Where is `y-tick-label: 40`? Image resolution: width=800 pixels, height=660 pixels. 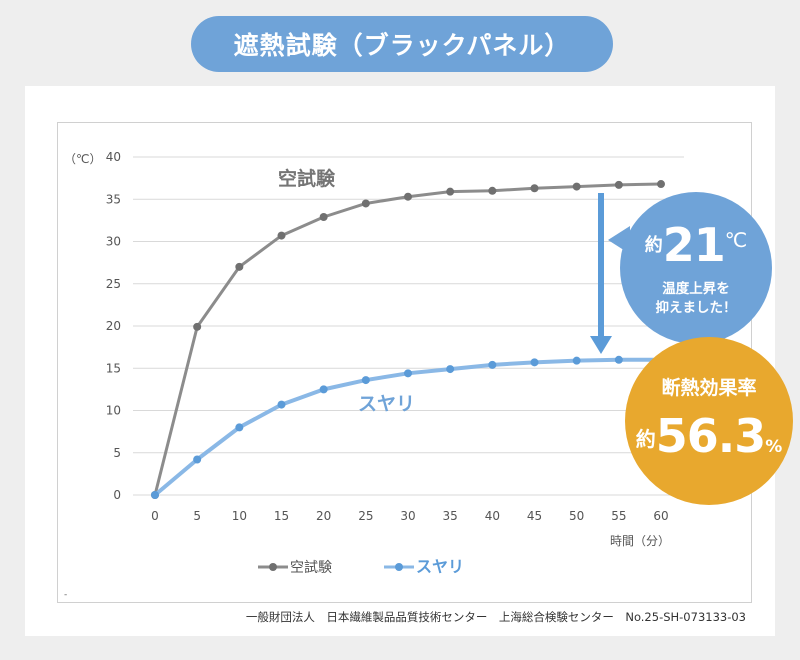 y-tick-label: 40 is located at coordinates (113, 157).